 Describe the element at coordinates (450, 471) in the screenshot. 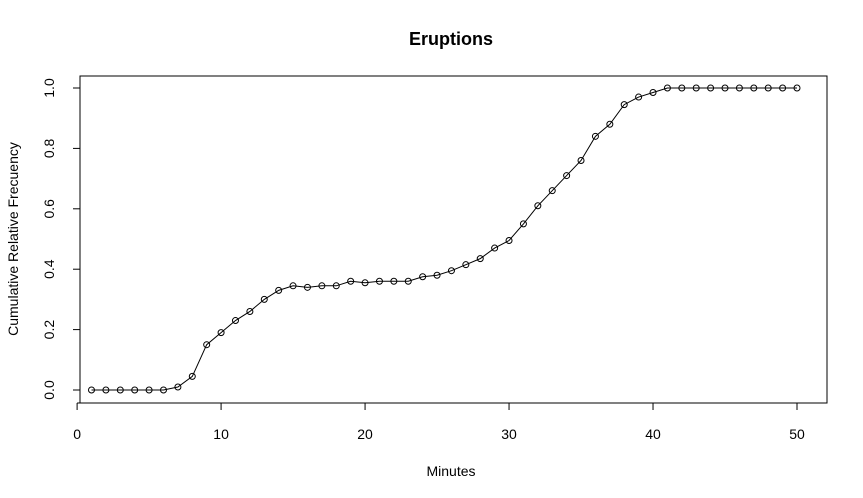

I see `x-axis-label: Minutes` at that location.